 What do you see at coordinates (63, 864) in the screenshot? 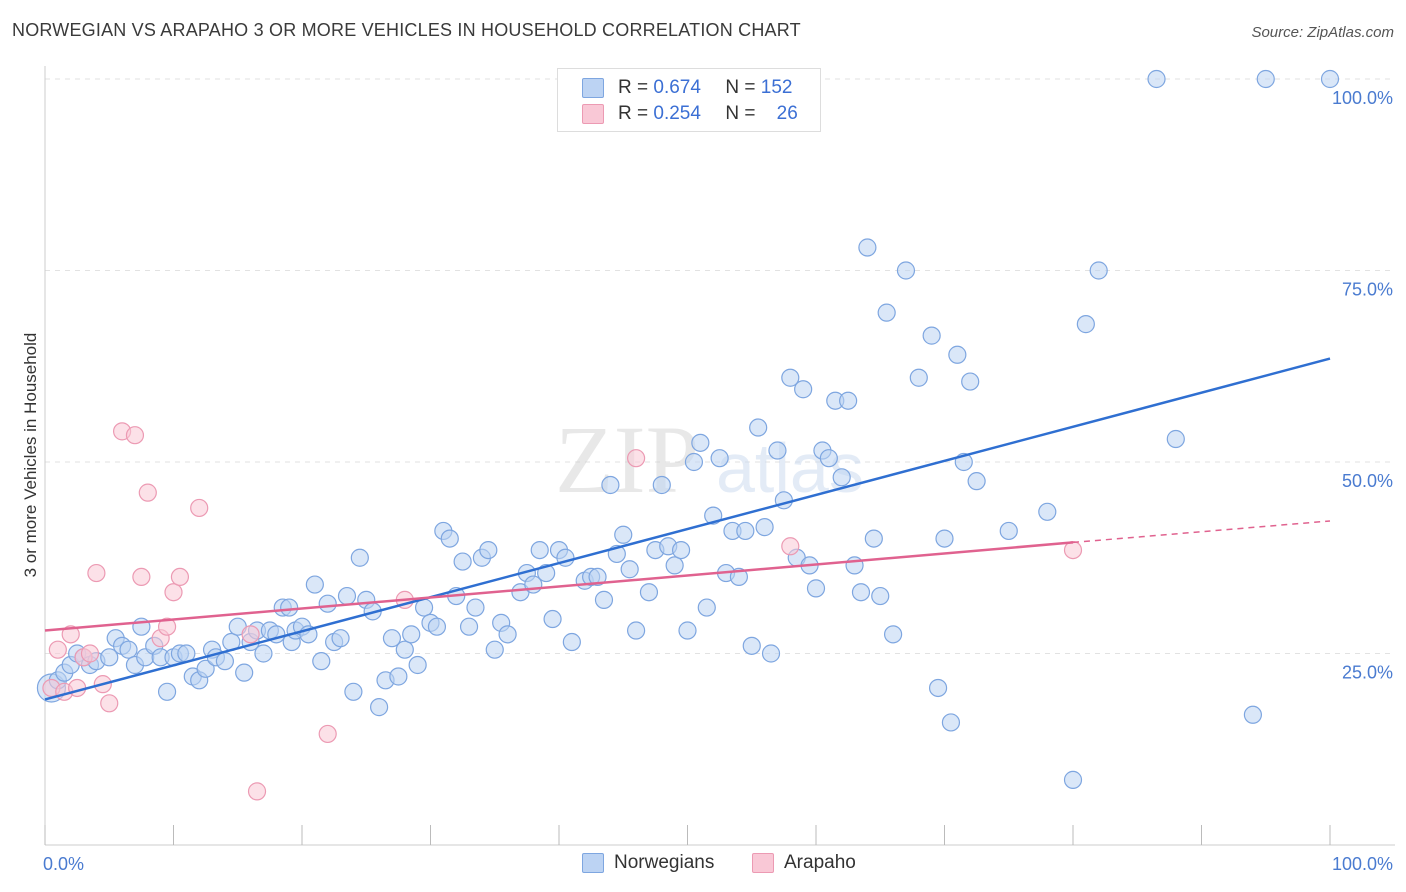
I see `x-tick-label: 0.0%` at bounding box center [63, 864].